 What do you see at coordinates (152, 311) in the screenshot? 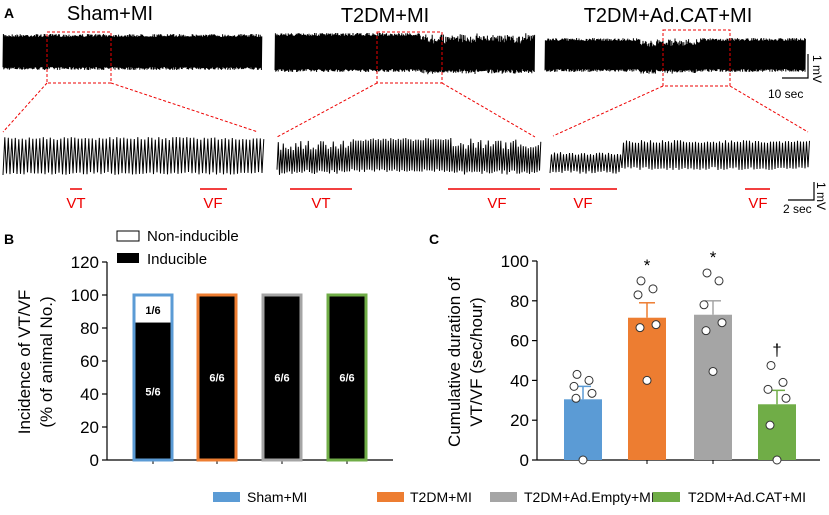
I see `bar-label-non-inducible: 1/6` at bounding box center [152, 311].